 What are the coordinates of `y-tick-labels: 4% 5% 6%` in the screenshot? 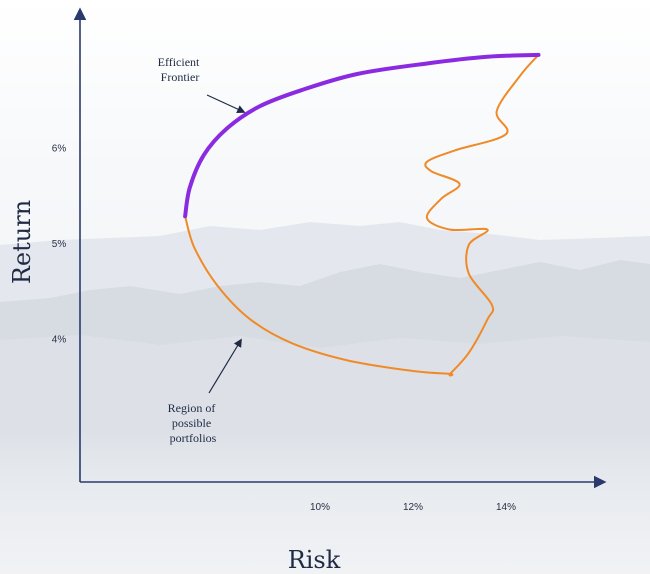 It's located at (59, 245).